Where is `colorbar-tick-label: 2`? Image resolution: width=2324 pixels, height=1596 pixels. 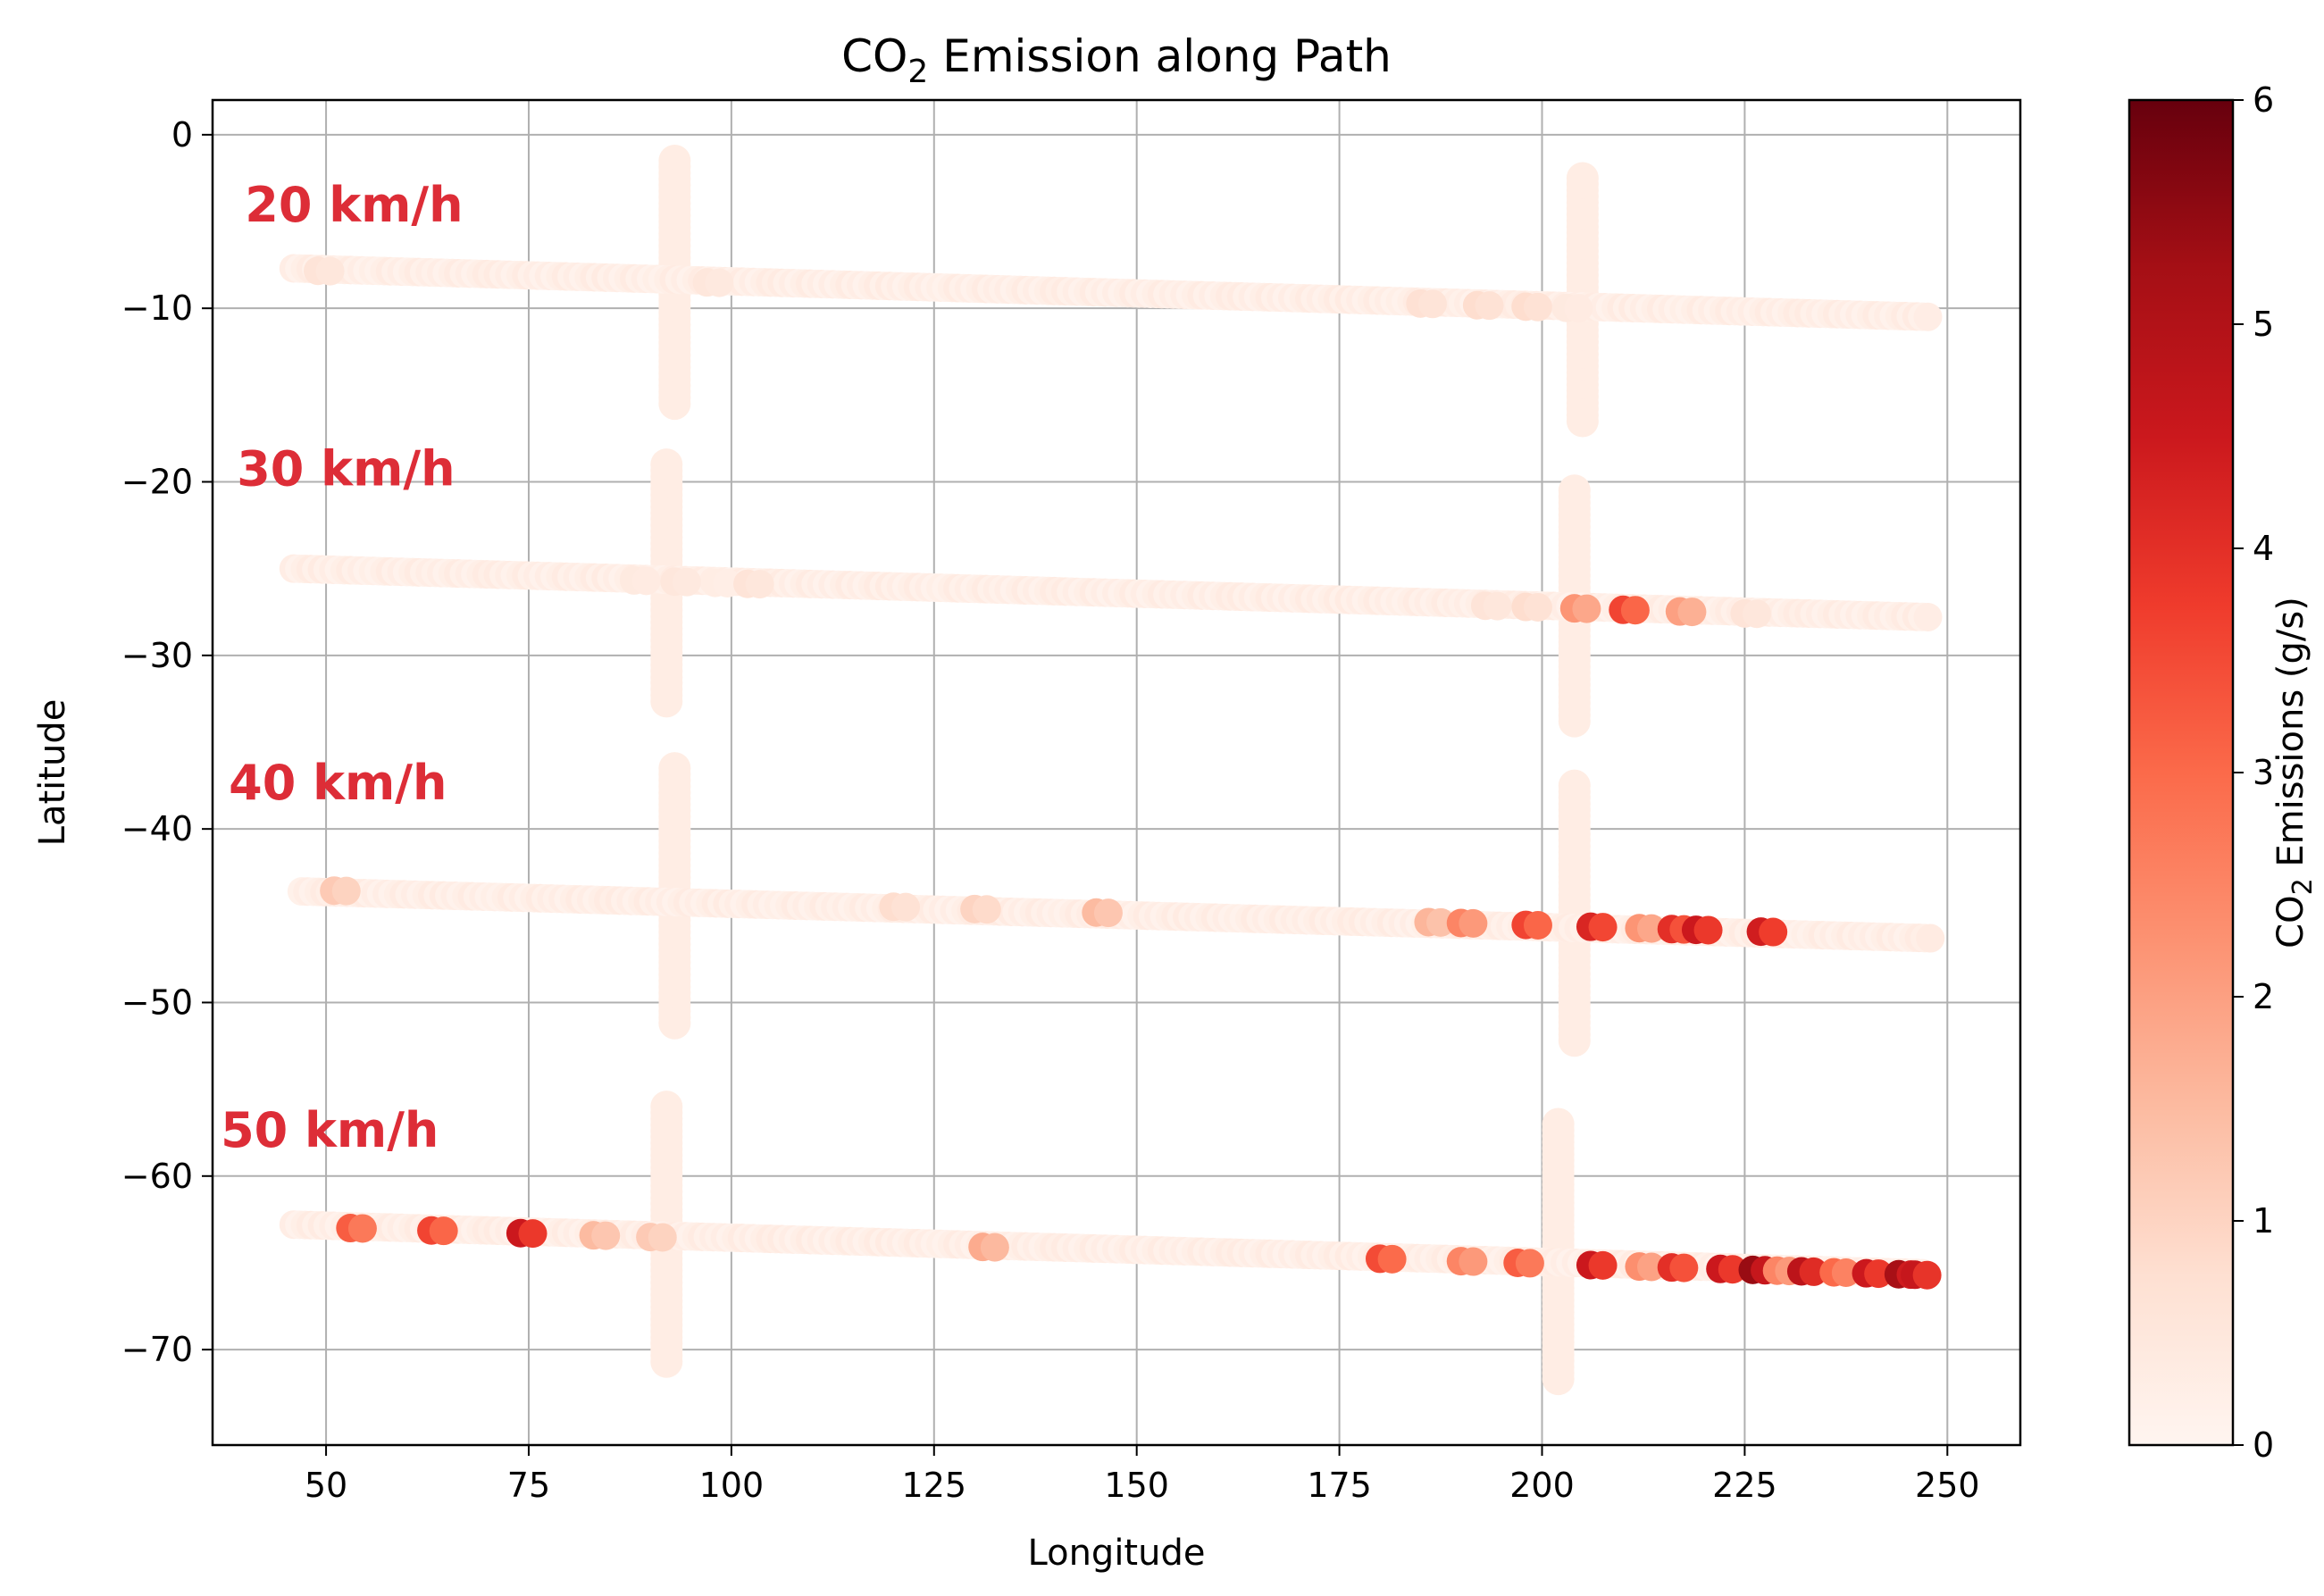
colorbar-tick-label: 2 is located at coordinates (2263, 996).